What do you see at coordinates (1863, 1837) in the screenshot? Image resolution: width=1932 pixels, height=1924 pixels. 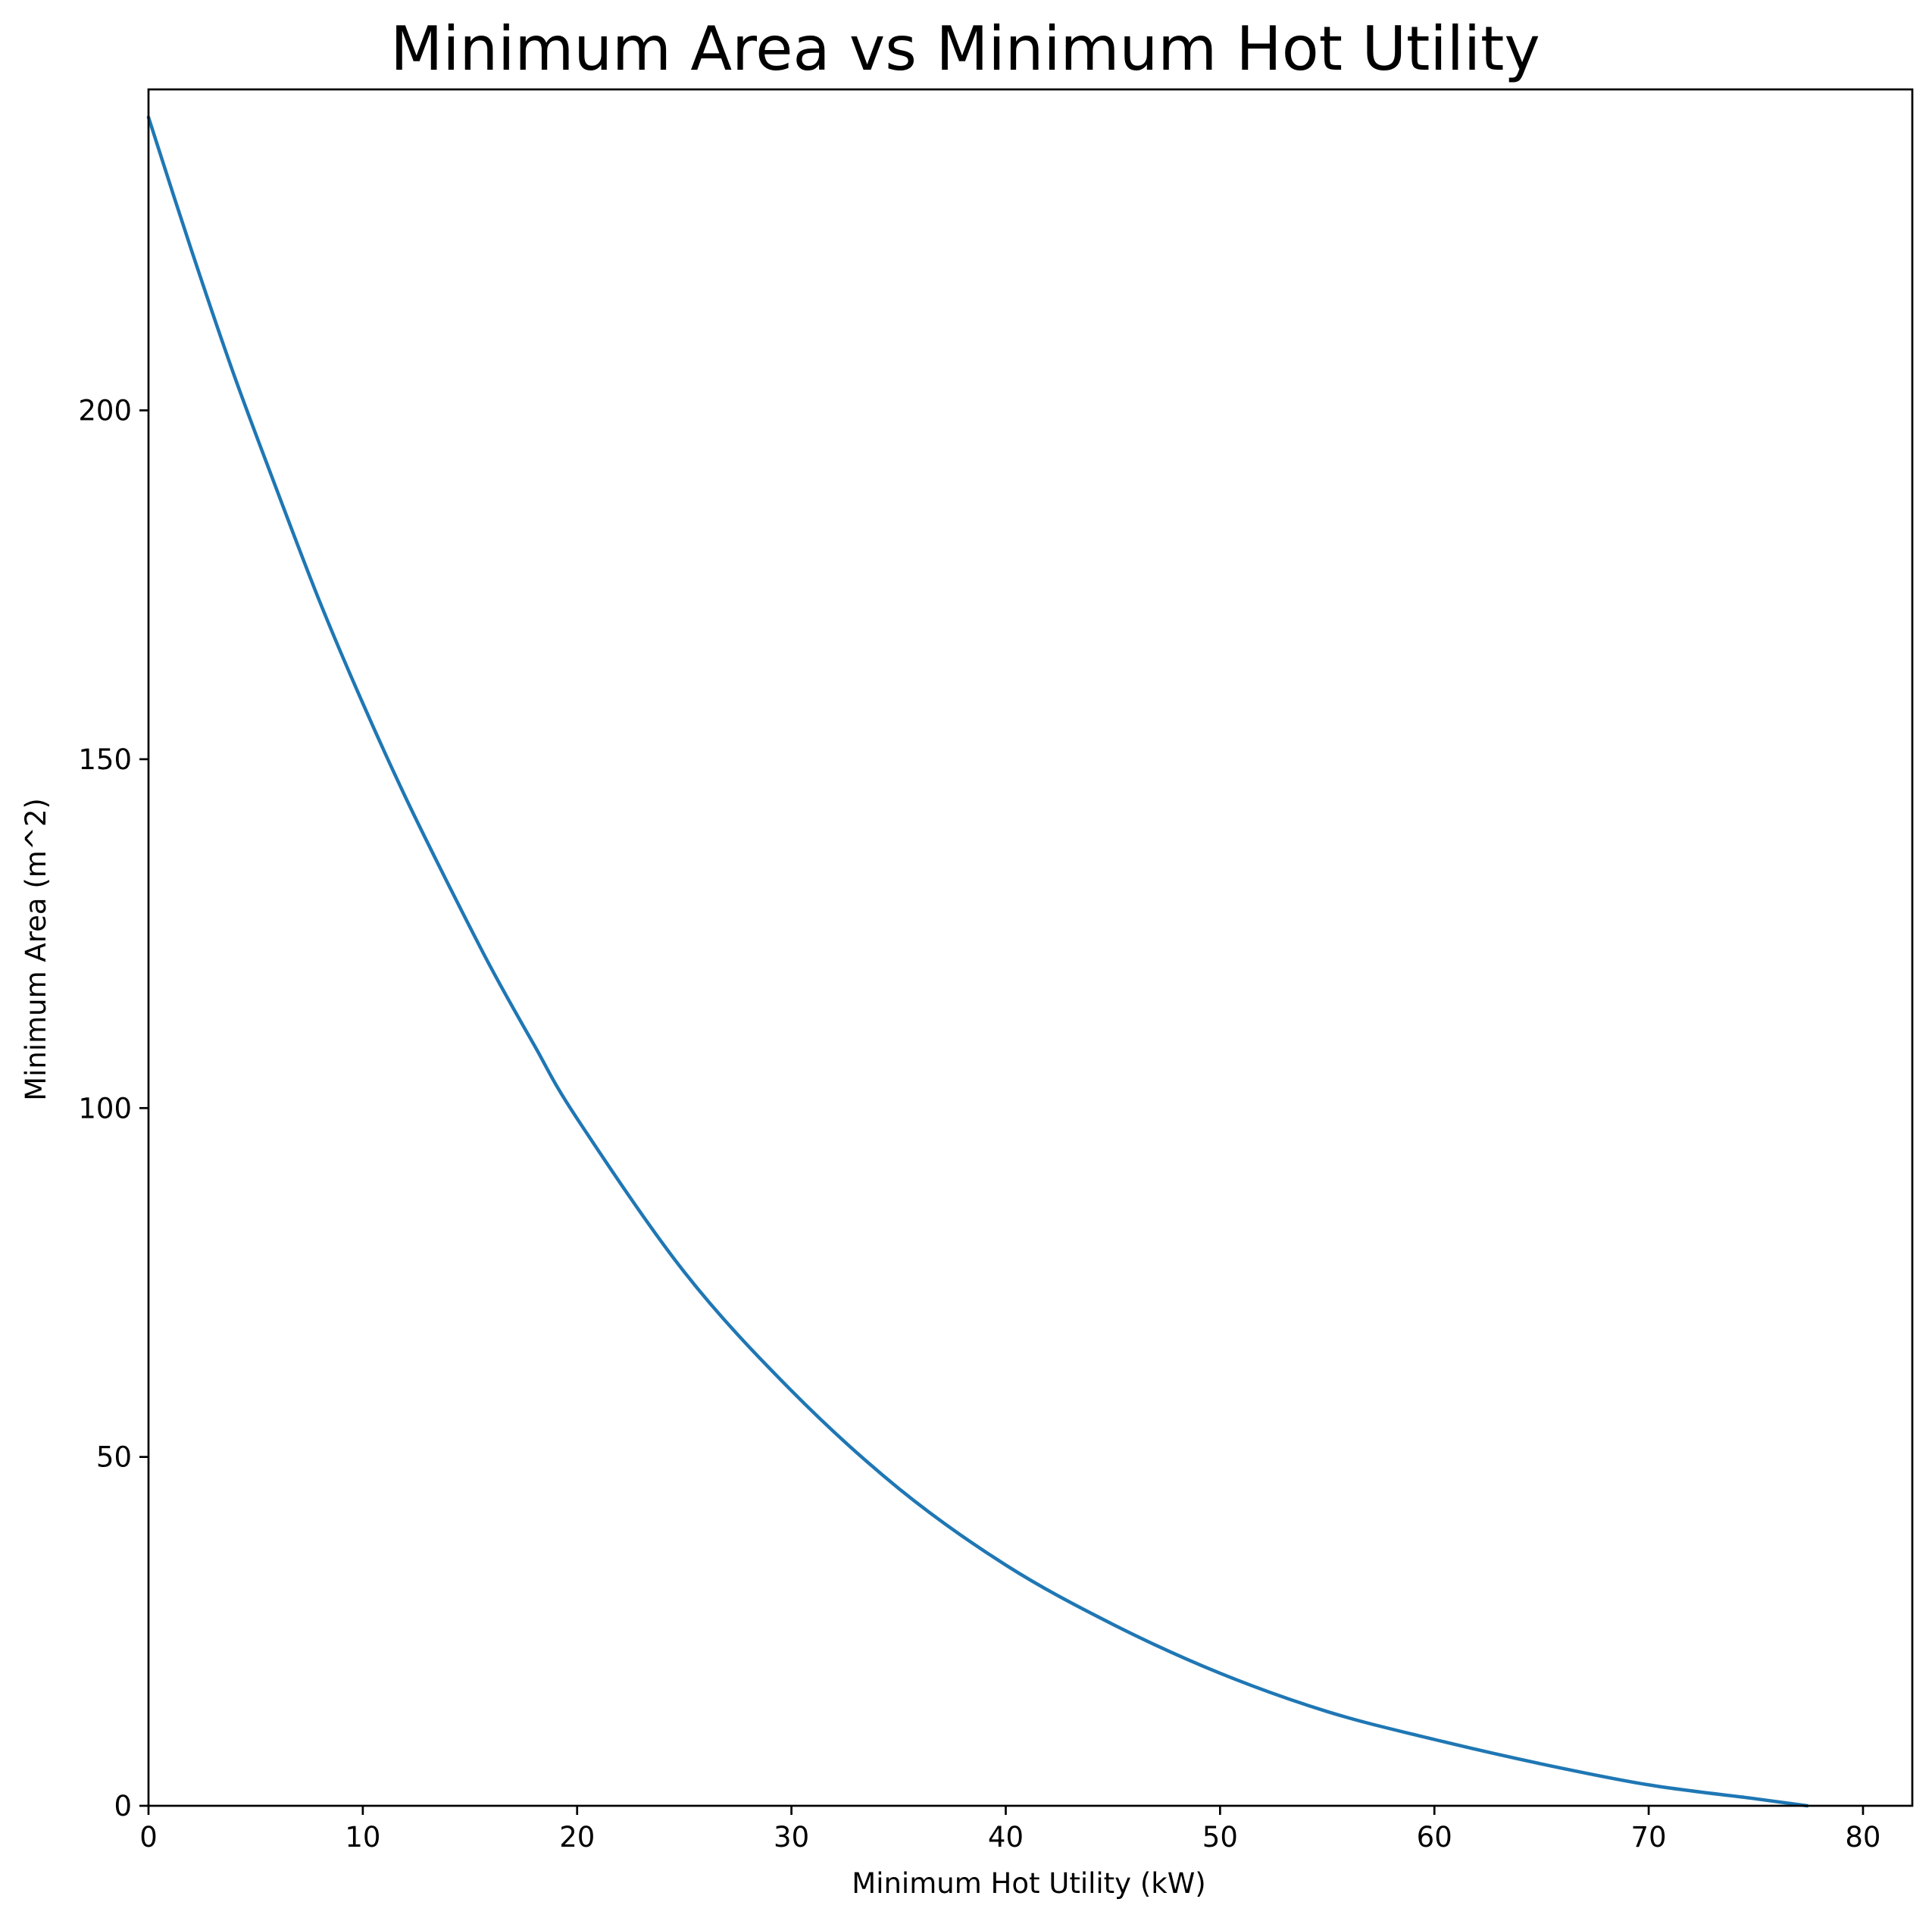 I see `x-tick-label: 80` at bounding box center [1863, 1837].